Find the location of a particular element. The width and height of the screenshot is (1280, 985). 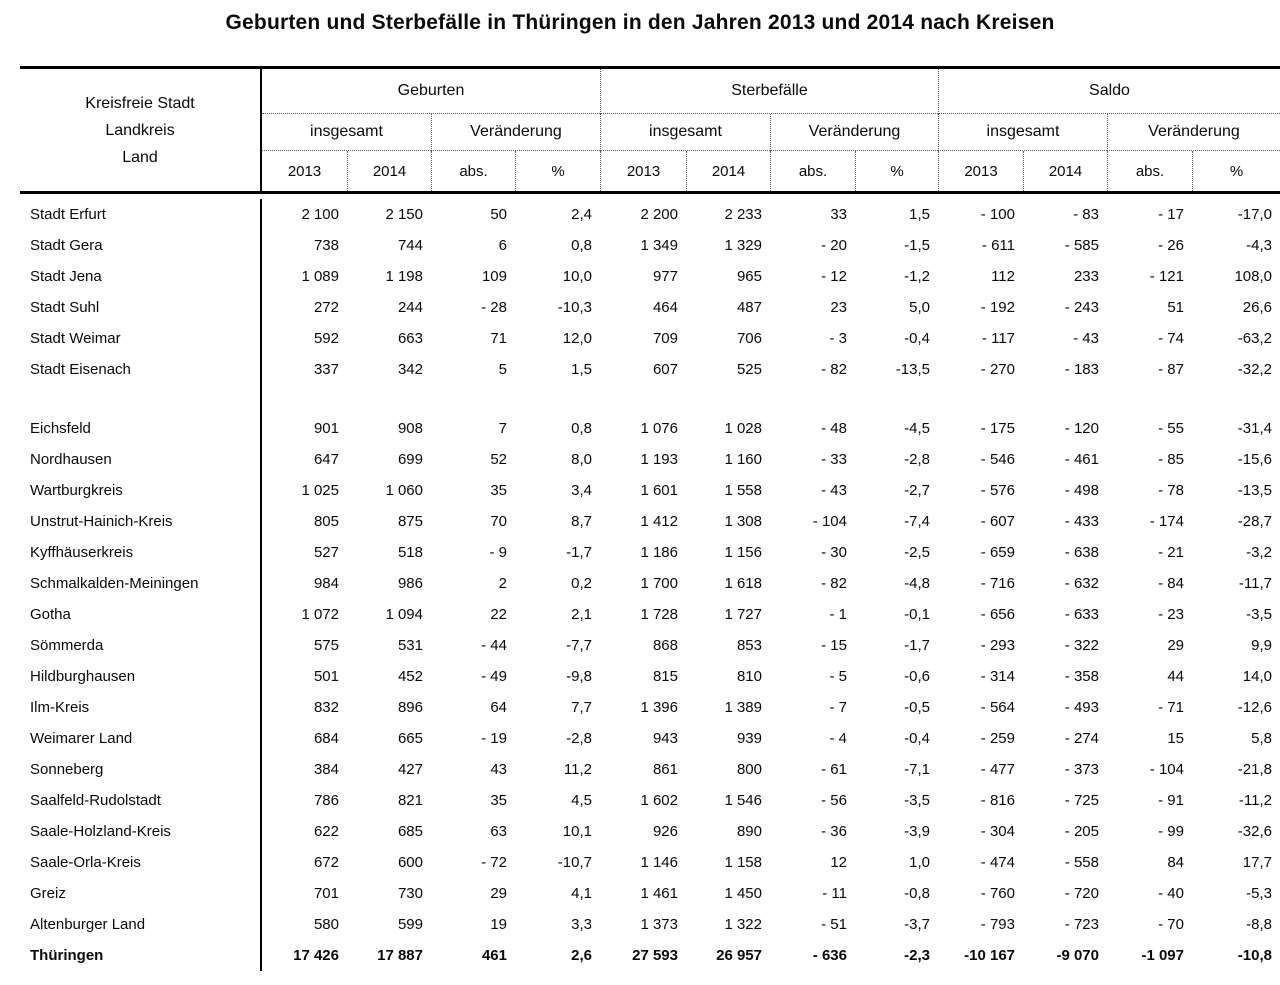

spacer-cell is located at coordinates (141, 399).